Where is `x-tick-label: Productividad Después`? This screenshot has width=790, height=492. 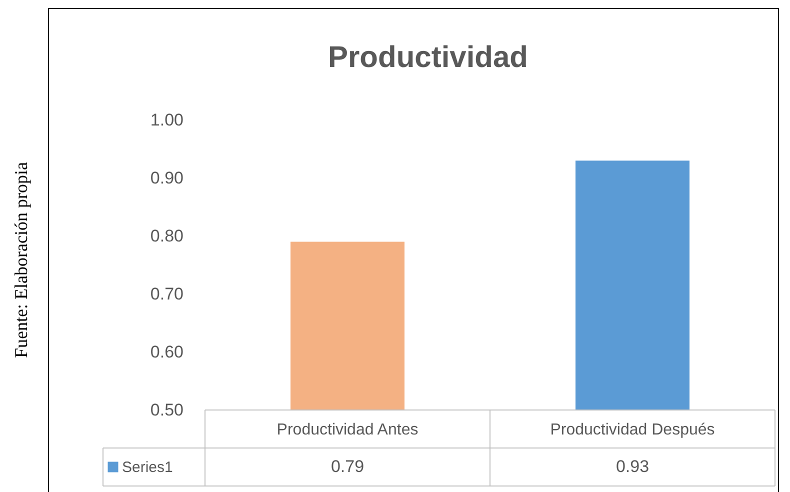 x-tick-label: Productividad Después is located at coordinates (632, 430).